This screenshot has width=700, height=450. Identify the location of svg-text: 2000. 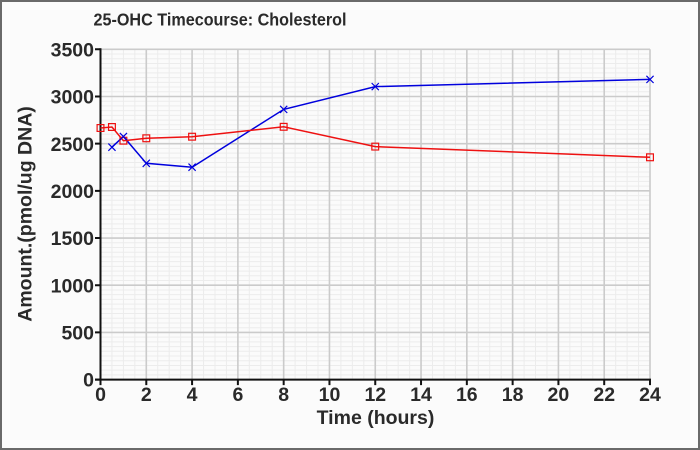
(73, 192).